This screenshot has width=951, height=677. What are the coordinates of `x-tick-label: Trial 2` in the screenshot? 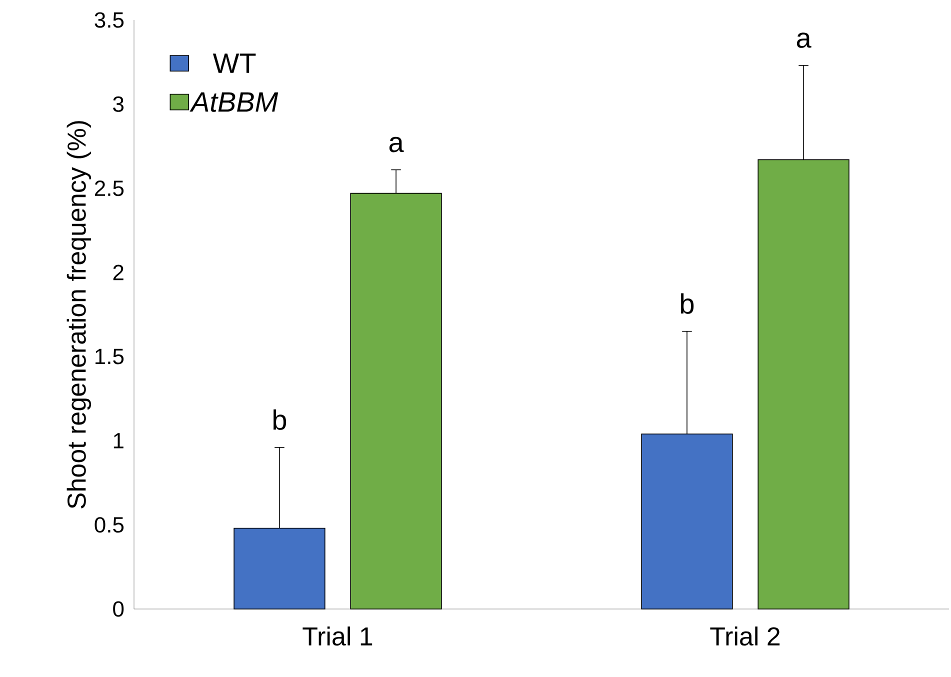 It's located at (745, 636).